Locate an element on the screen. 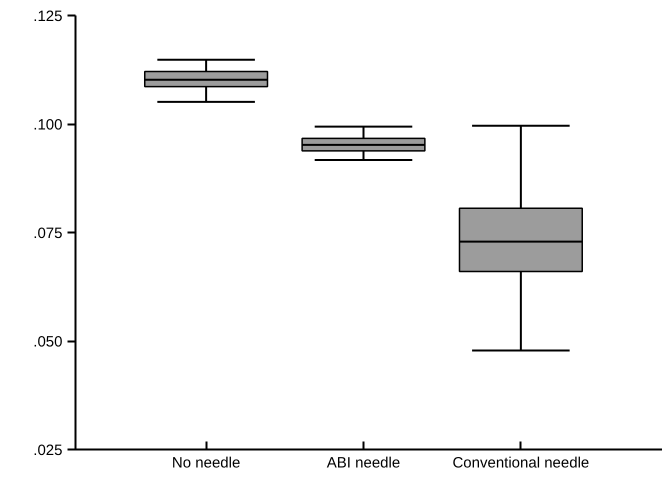  y-tick-label: .050 is located at coordinates (48, 342).